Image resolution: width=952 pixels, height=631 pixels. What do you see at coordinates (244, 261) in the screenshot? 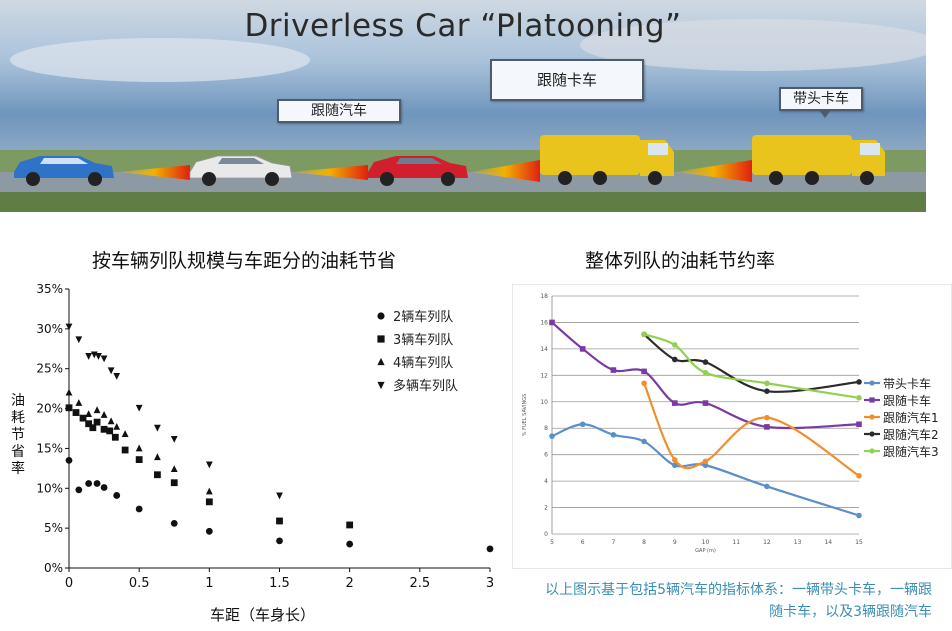
I see `left-chart-title: 按车辆列队规模与车距分的油耗节省` at bounding box center [244, 261].